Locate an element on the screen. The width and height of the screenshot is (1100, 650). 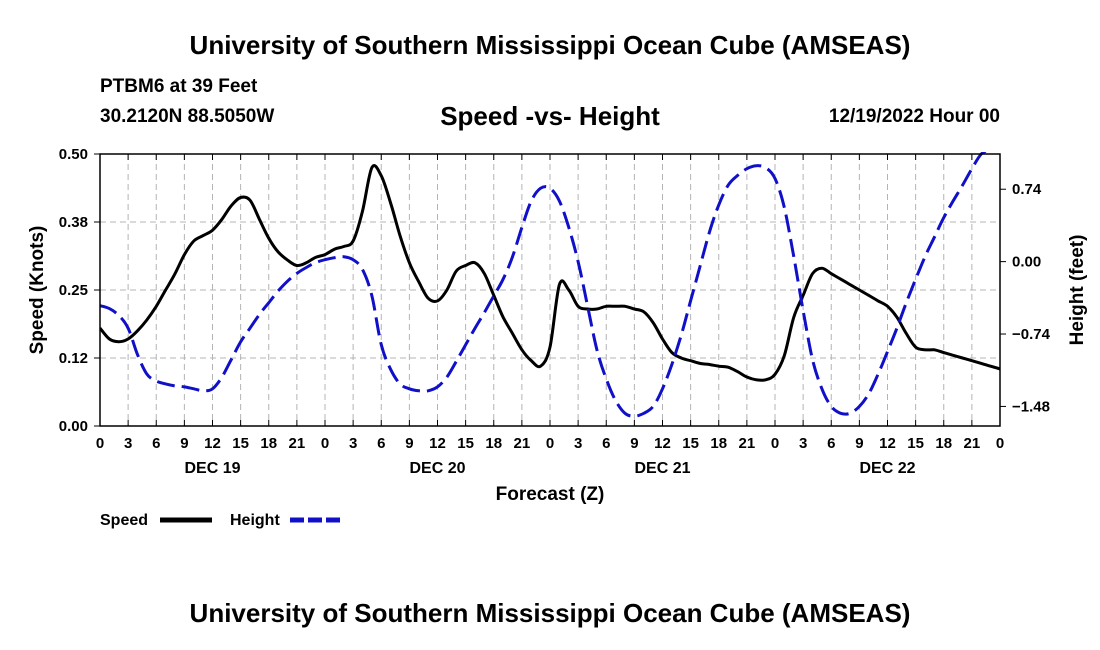
y-axis-label-right: Height (feet) is located at coordinates (1077, 290).